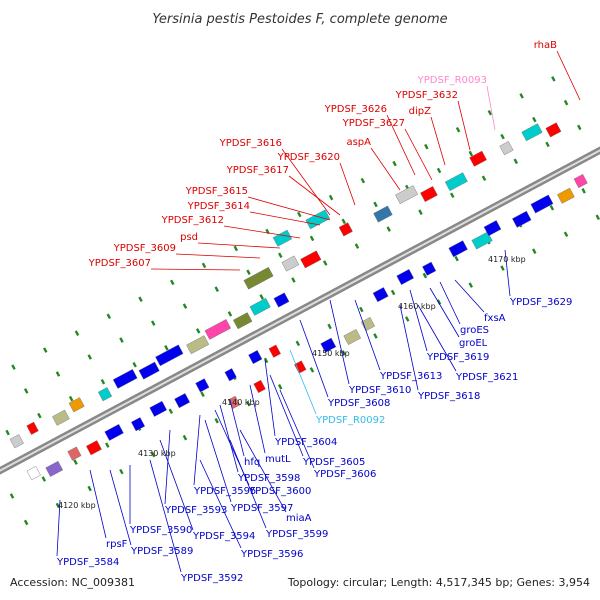  I want to click on gene-label: YPDSF_3593, so click(195, 510).